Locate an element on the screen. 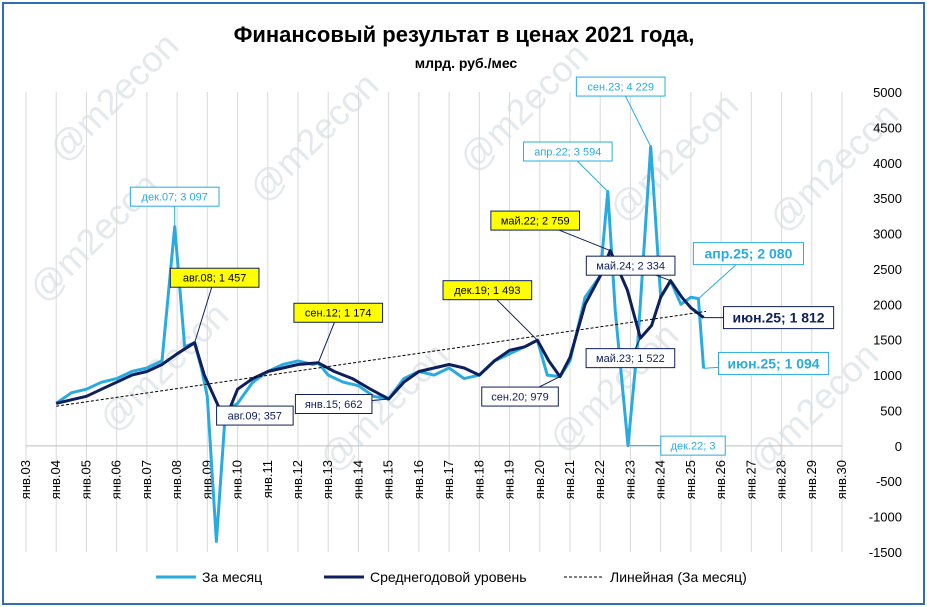  annotation-label: янв.15; 662 is located at coordinates (334, 405).